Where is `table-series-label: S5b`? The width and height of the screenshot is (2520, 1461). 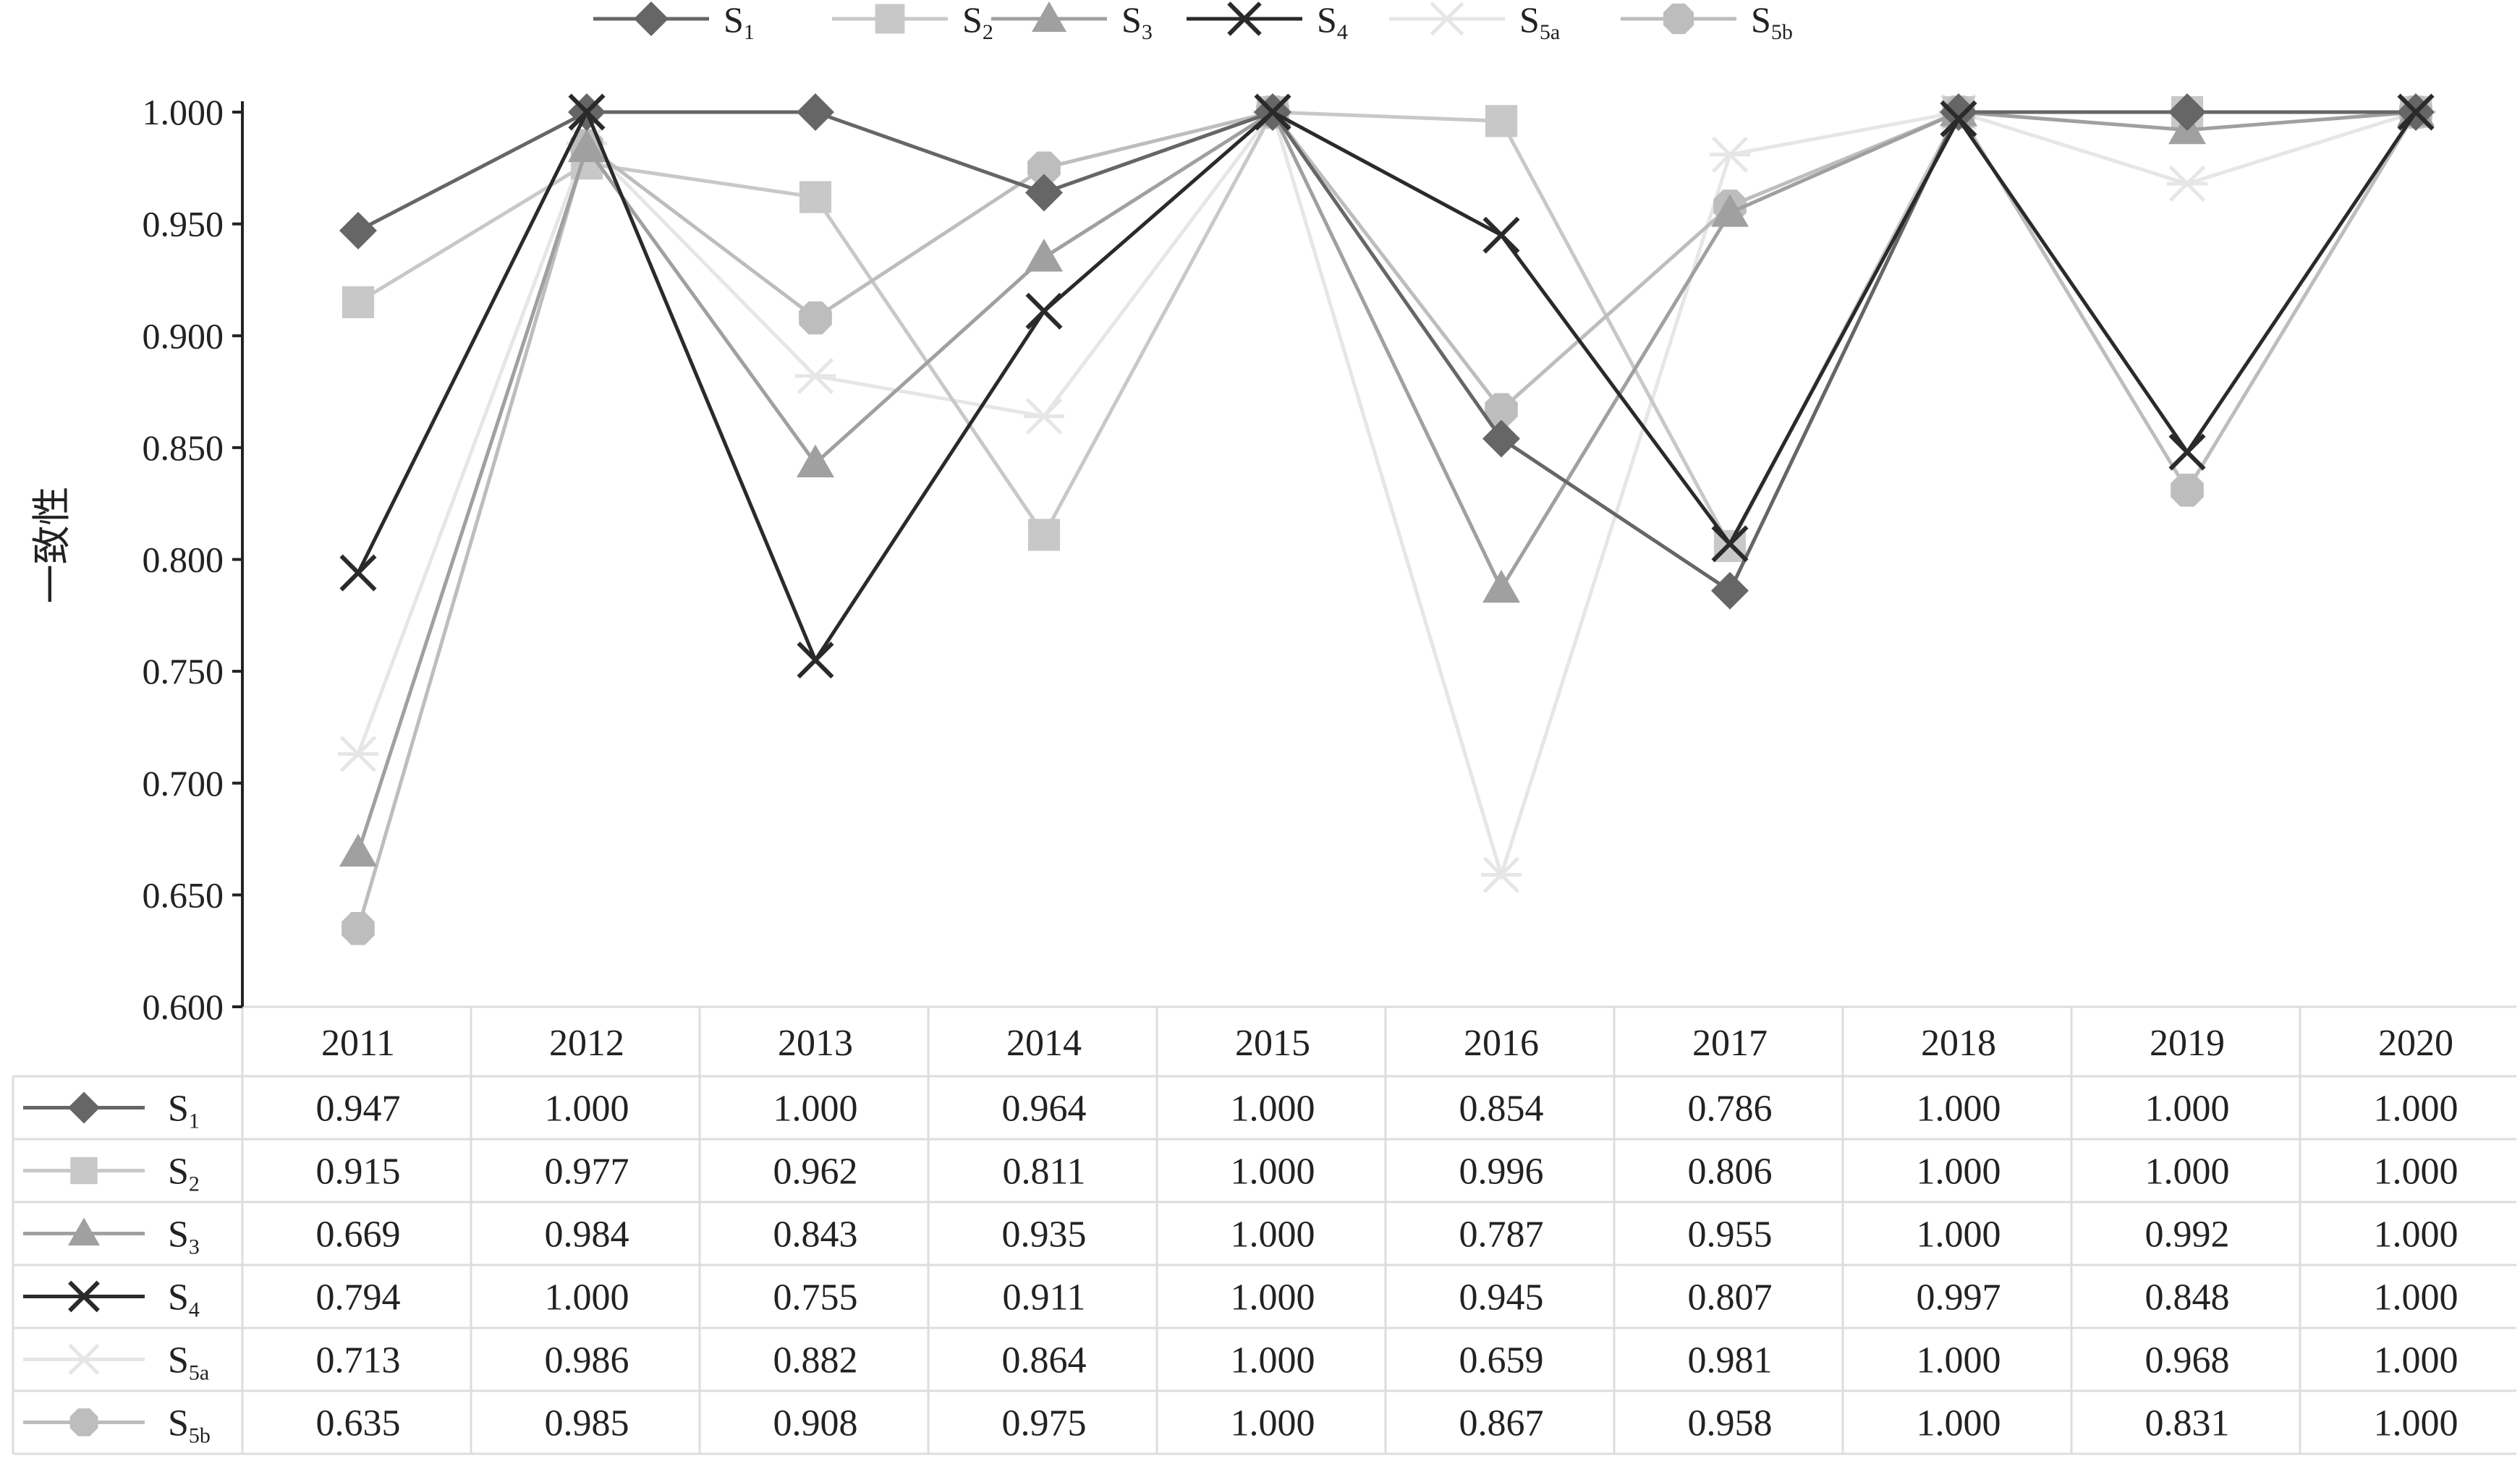
table-series-label: S5b is located at coordinates (189, 1425).